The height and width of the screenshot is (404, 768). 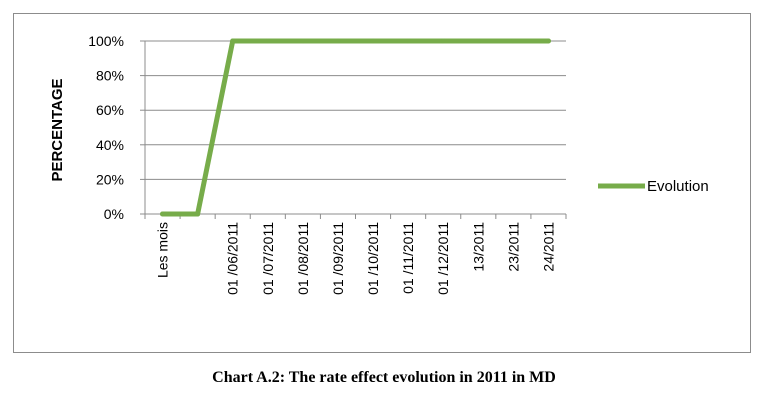 What do you see at coordinates (478, 247) in the screenshot?
I see `x-tick-label: 13/2011` at bounding box center [478, 247].